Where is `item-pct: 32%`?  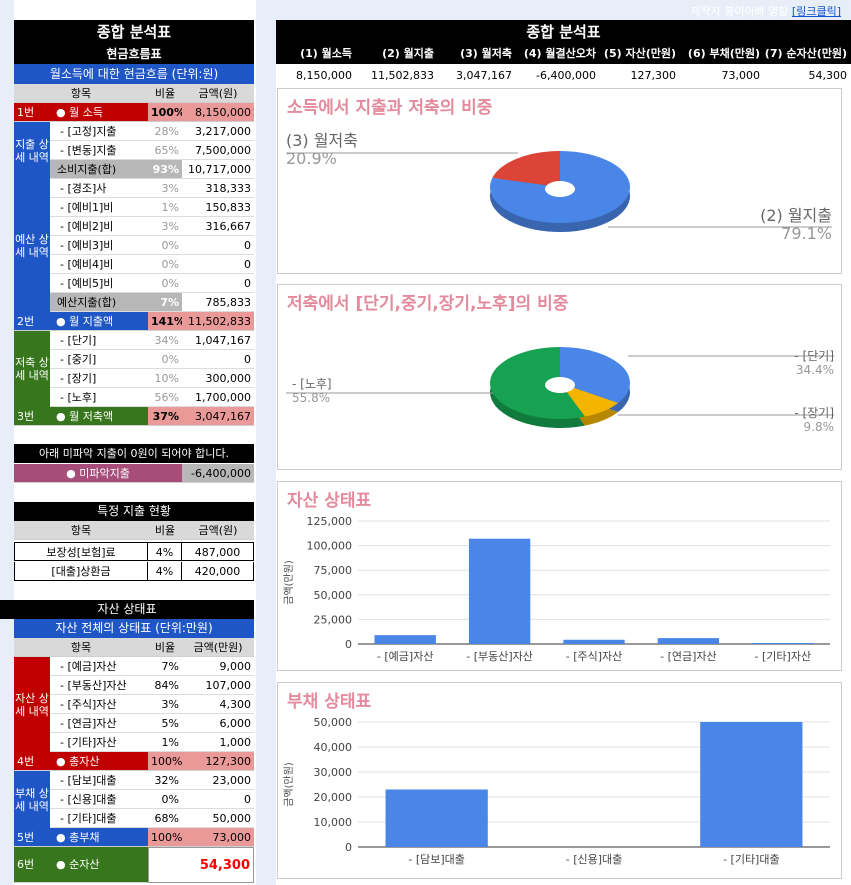
item-pct: 32% is located at coordinates (166, 780).